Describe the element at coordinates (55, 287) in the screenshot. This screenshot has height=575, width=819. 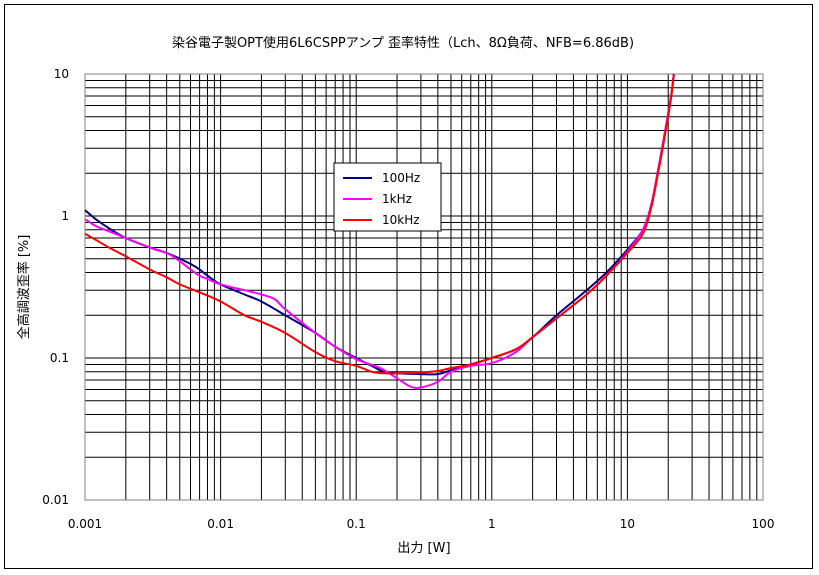
I see `y-tick-labels: 0.01 0.1 1 10` at that location.